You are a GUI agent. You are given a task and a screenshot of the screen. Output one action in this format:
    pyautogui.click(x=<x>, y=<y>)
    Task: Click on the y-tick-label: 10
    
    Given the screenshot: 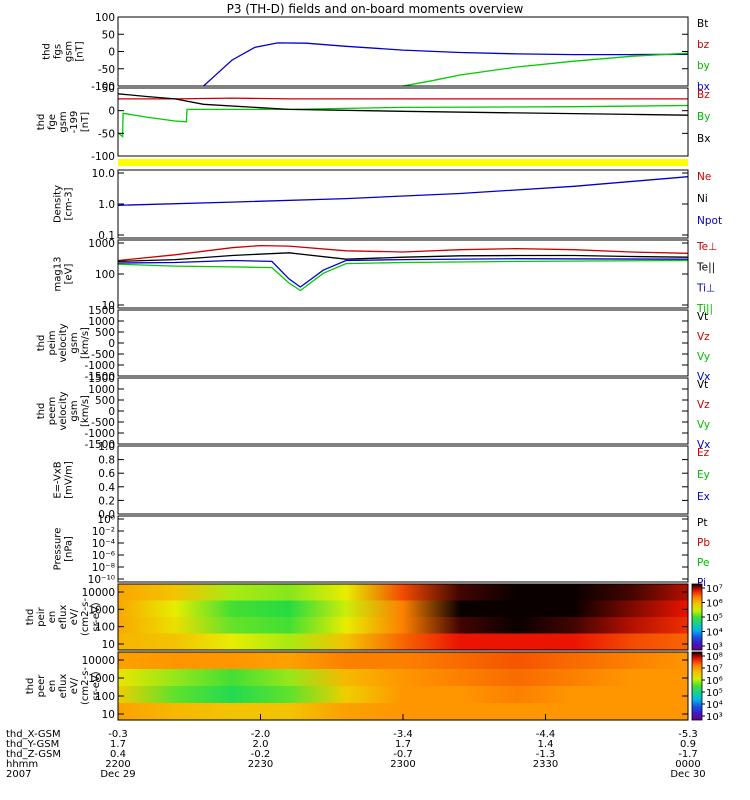 What is the action you would take?
    pyautogui.click(x=108, y=645)
    